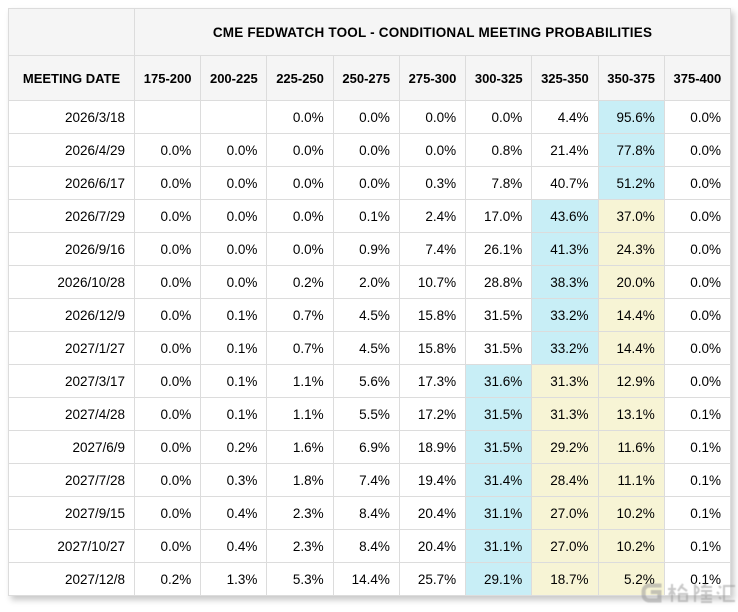  Describe the element at coordinates (71, 513) in the screenshot. I see `meeting-date-cell: 2027/9/15` at that location.